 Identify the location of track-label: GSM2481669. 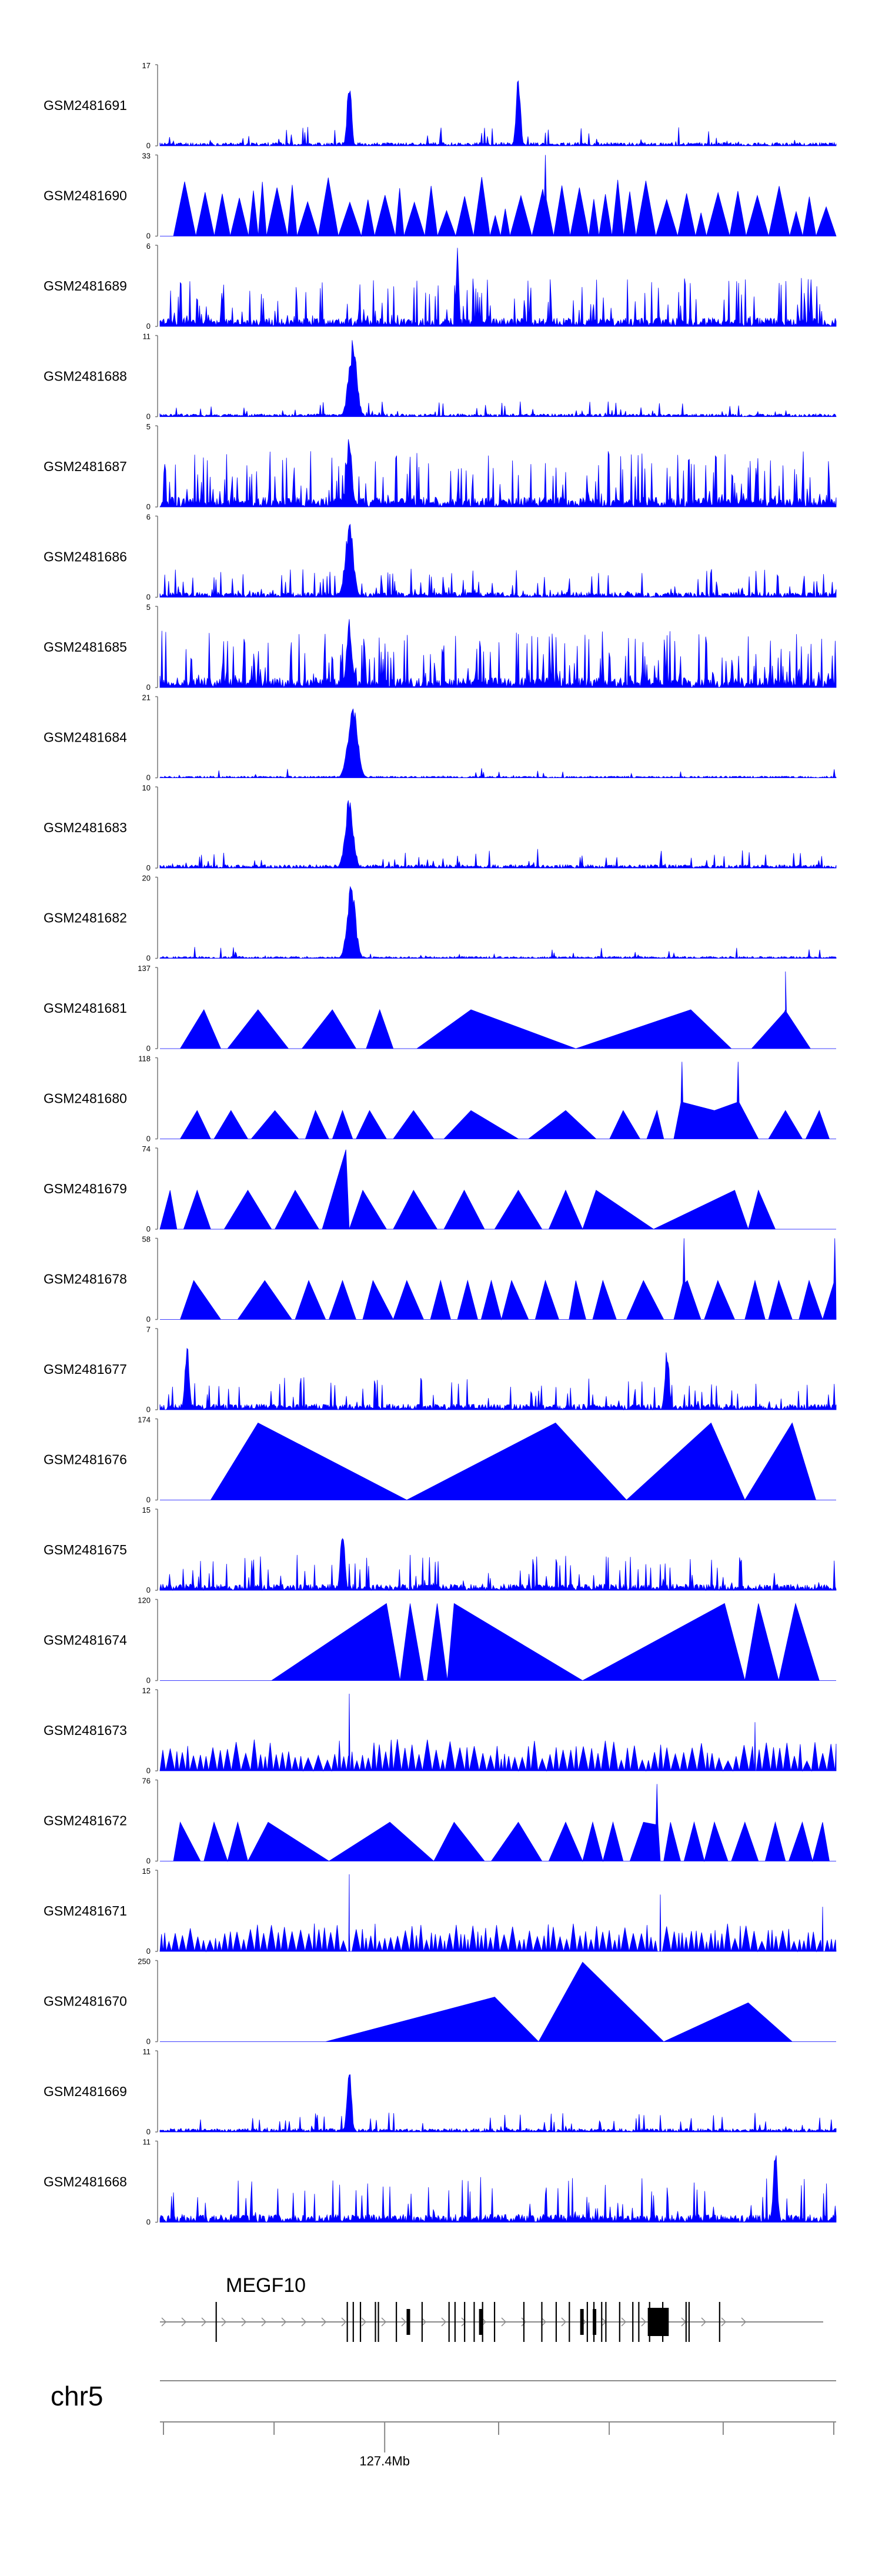
(85, 2091).